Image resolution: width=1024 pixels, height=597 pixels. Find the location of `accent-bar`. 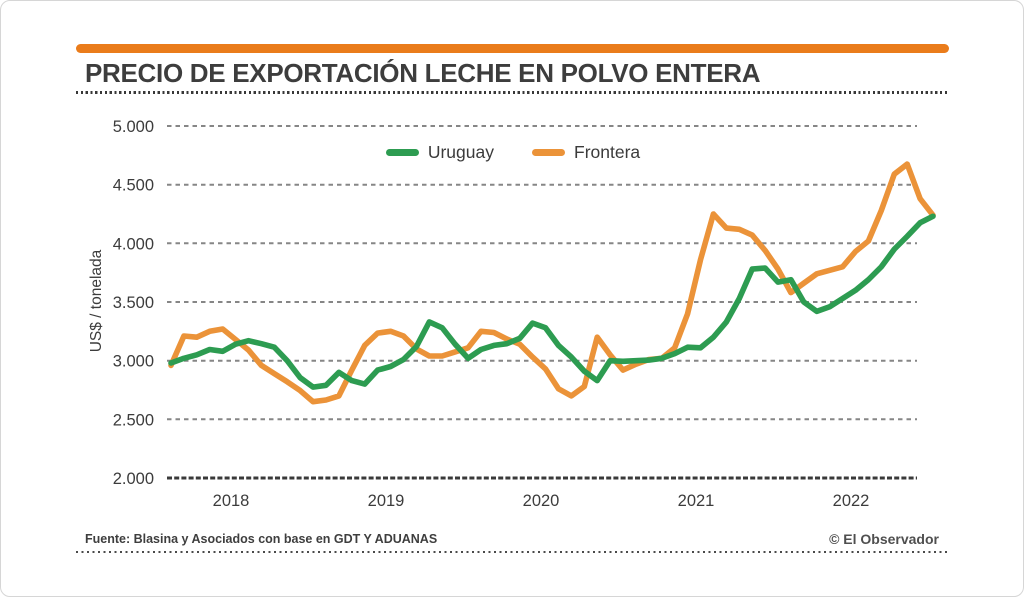

accent-bar is located at coordinates (512, 48).